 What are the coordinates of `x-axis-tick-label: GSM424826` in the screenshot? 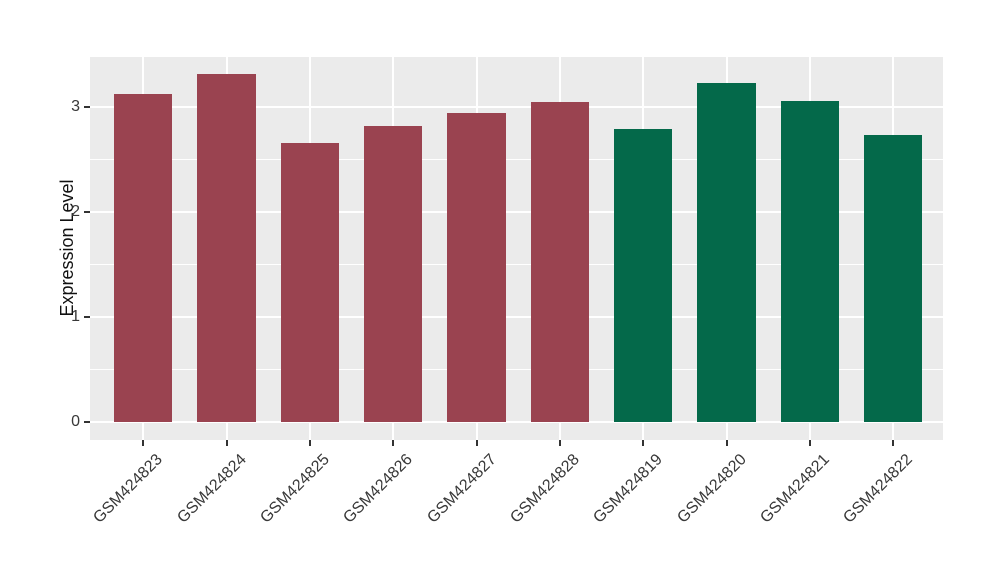 It's located at (378, 489).